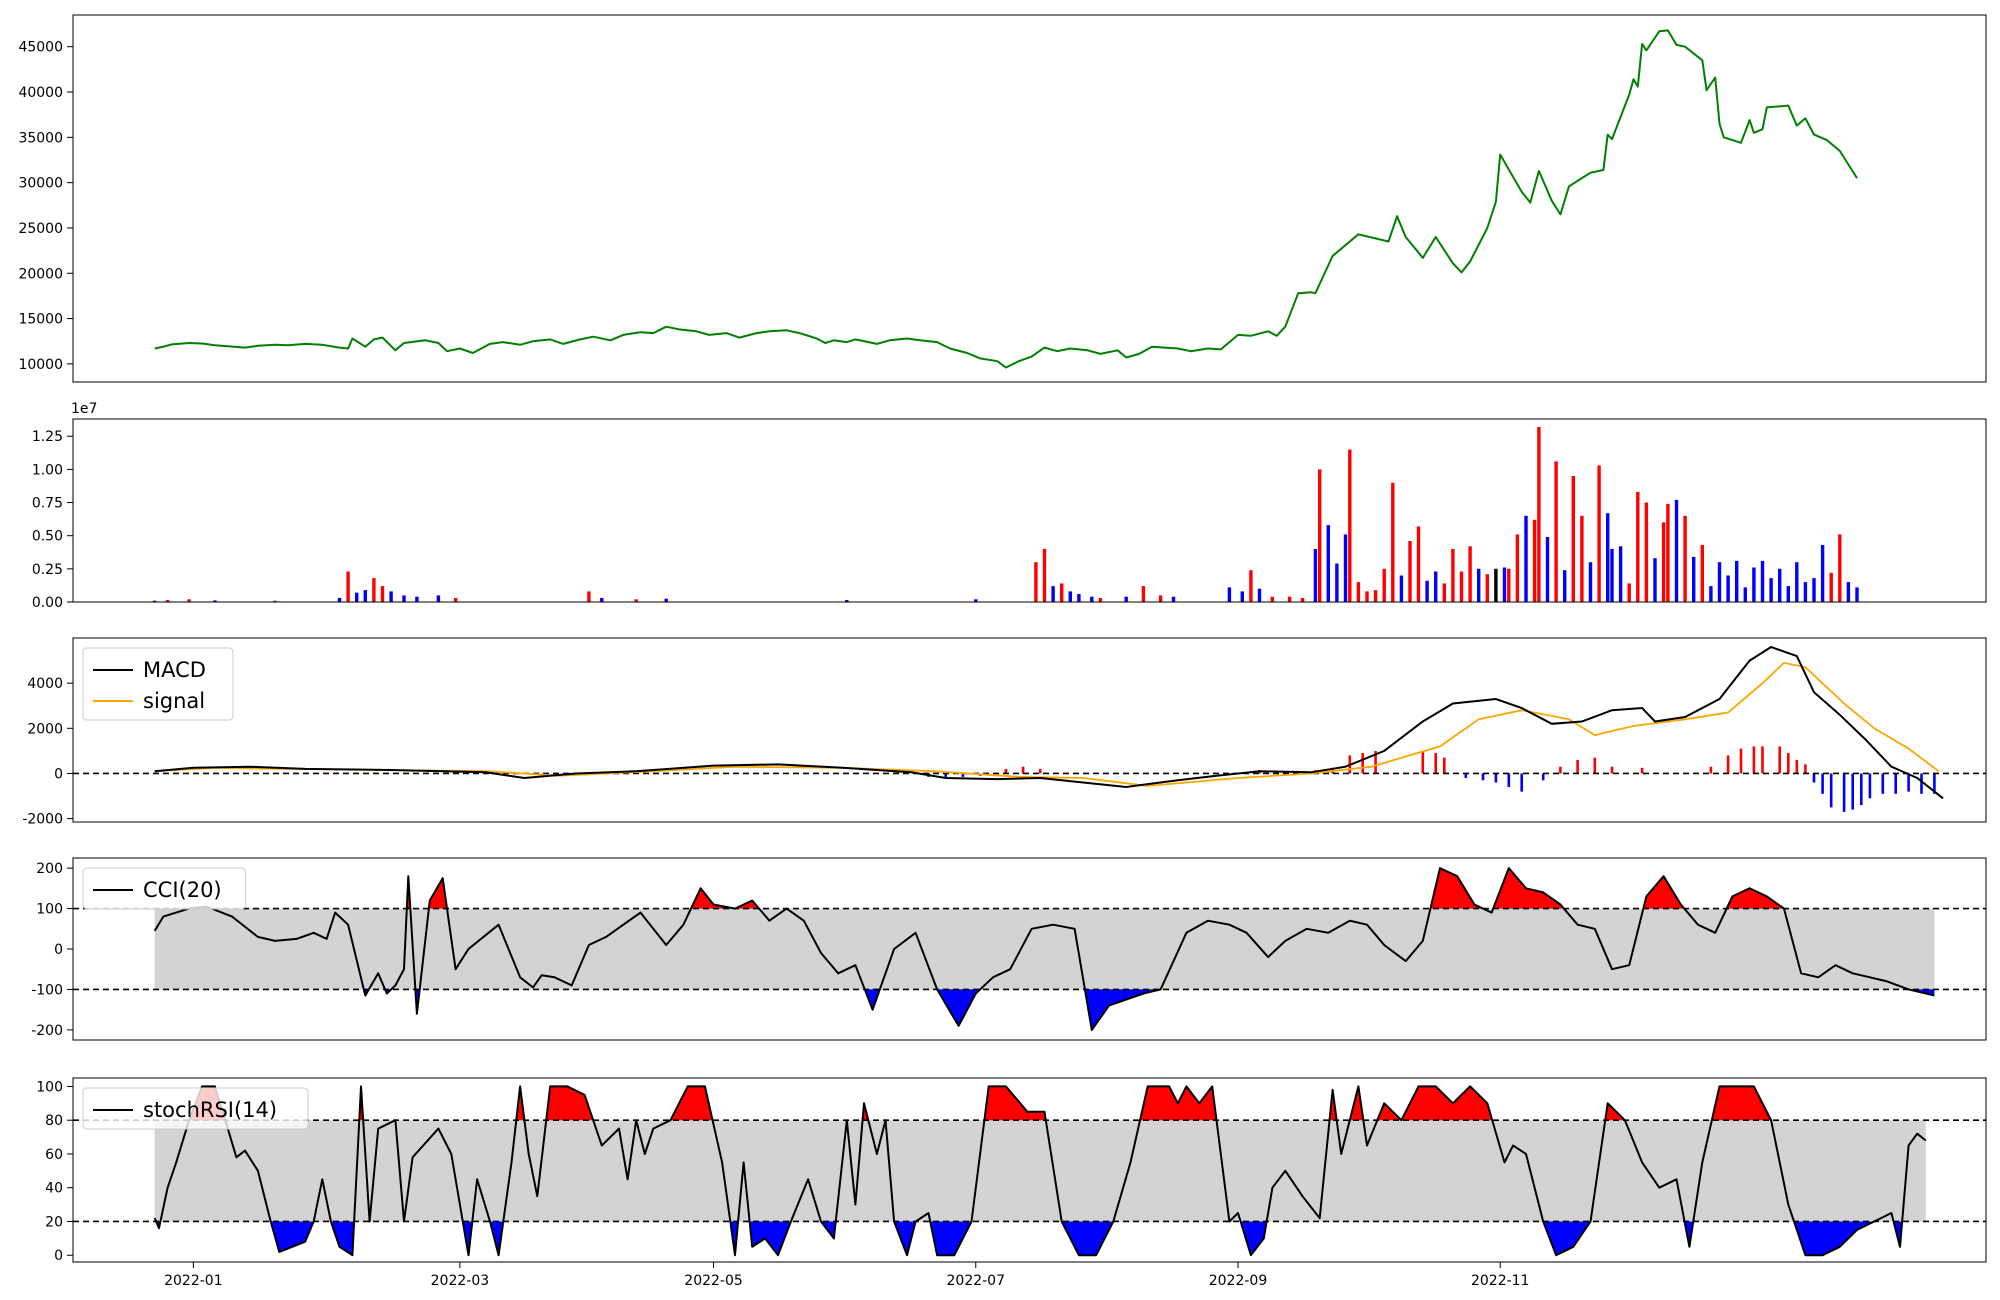  I want to click on x-tick-label: 2022-09, so click(1238, 1281).